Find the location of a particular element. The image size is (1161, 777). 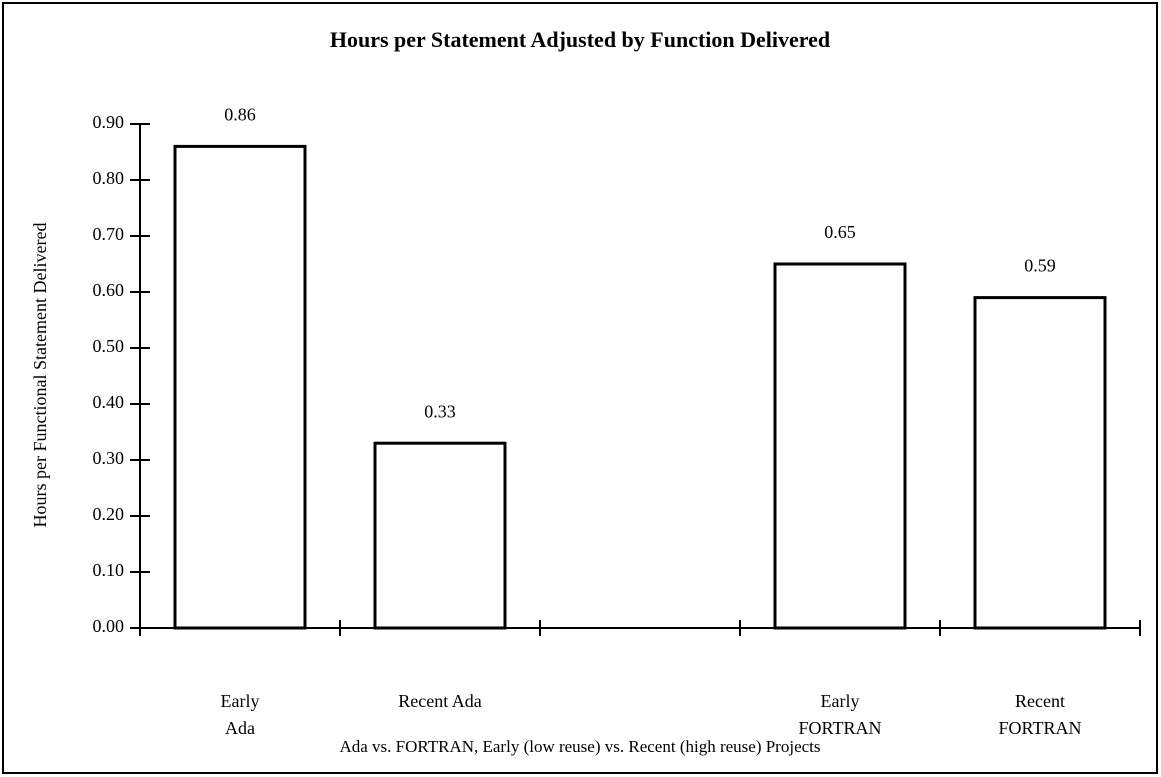

y-tick-label: 0.70 is located at coordinates (109, 234).